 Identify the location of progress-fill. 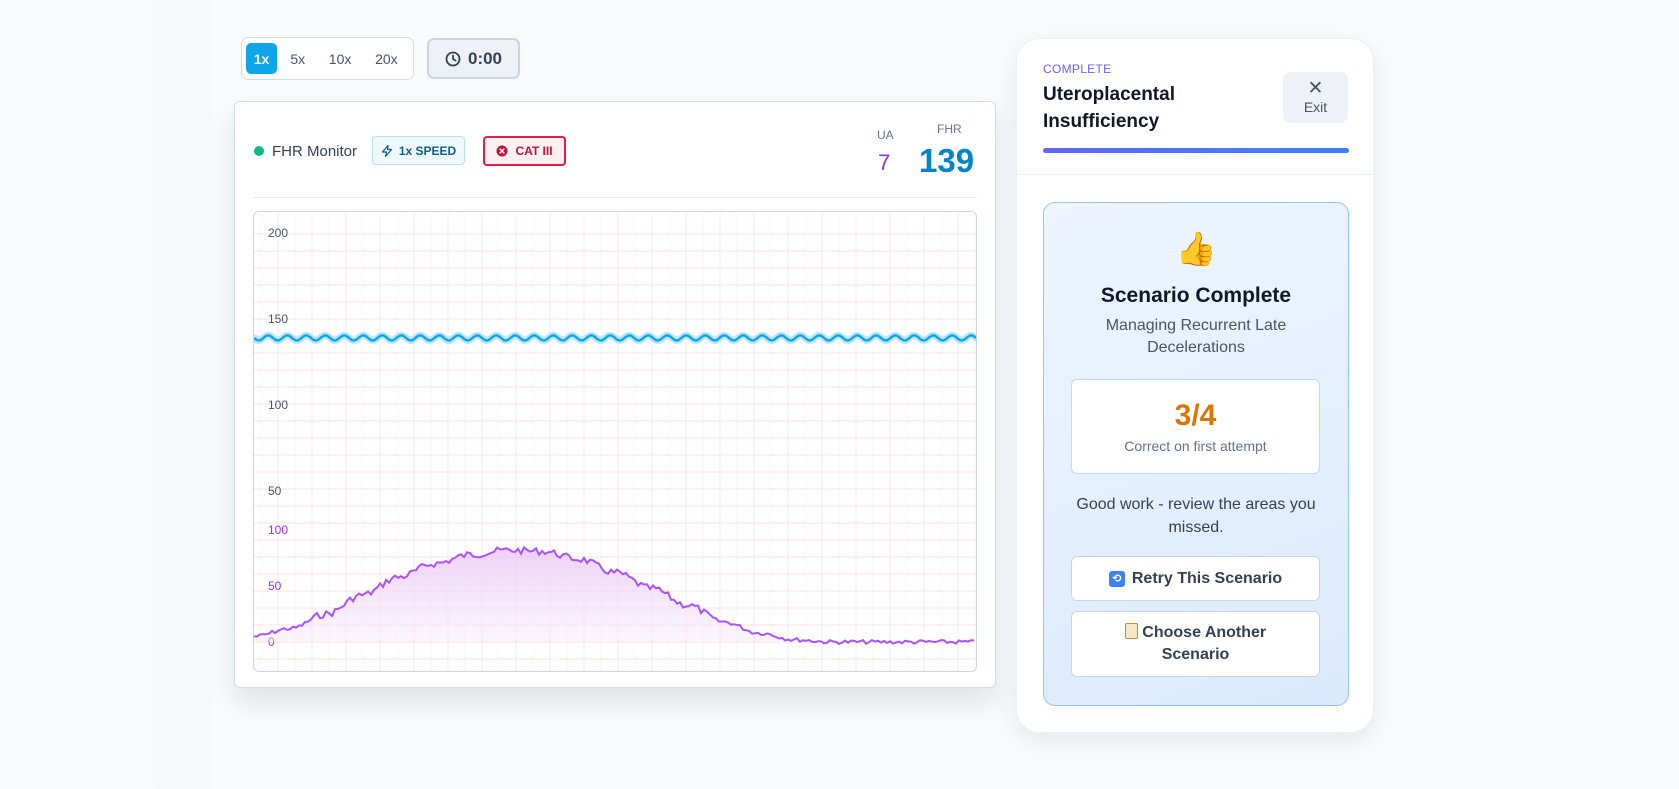
(1196, 150).